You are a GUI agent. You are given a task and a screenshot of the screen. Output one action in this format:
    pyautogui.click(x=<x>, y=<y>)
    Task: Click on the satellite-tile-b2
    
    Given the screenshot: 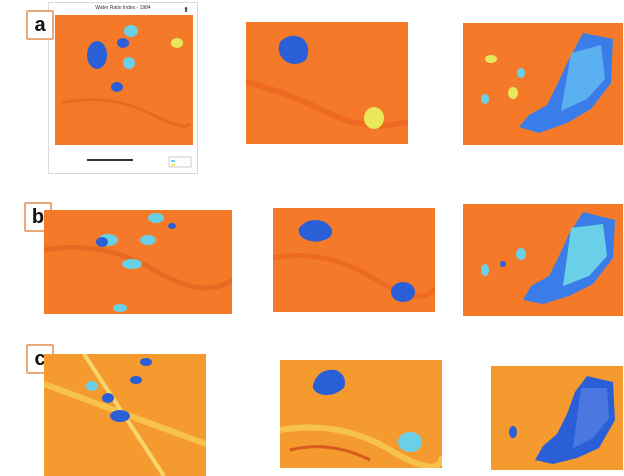 What is the action you would take?
    pyautogui.click(x=354, y=260)
    